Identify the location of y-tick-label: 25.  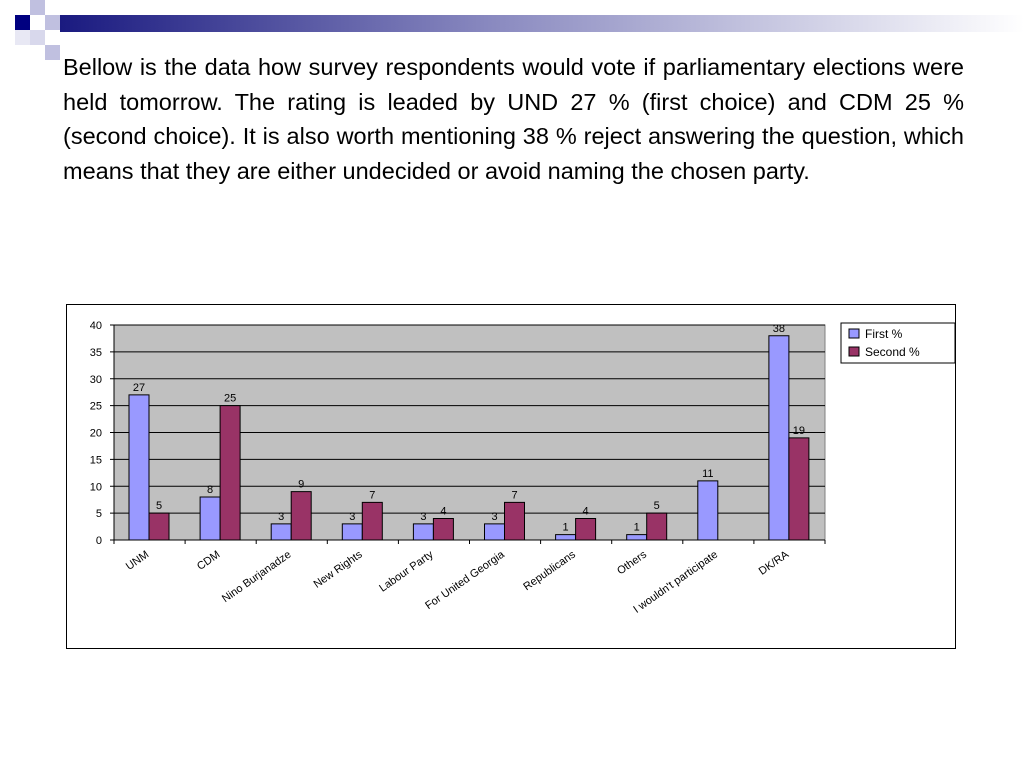
(96, 407).